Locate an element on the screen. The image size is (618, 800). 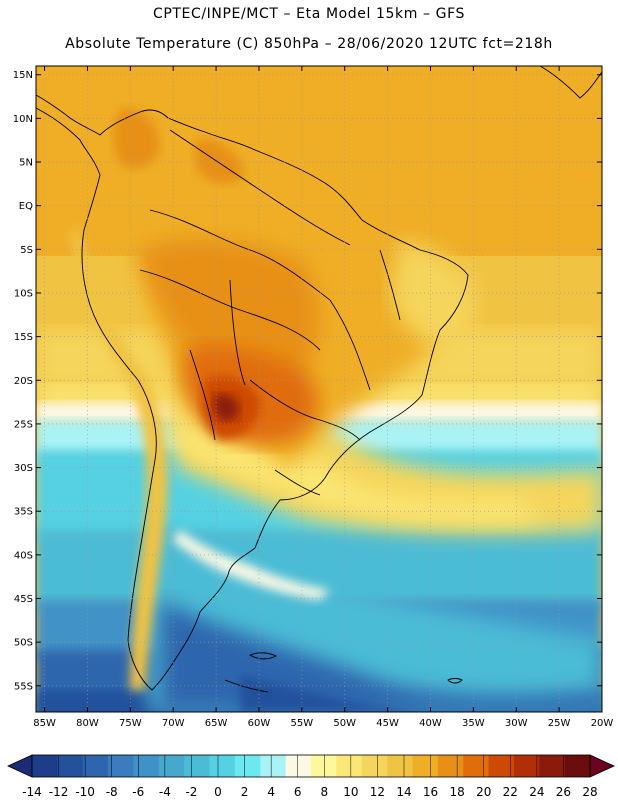
colorbar-tick-label: 16 is located at coordinates (430, 792).